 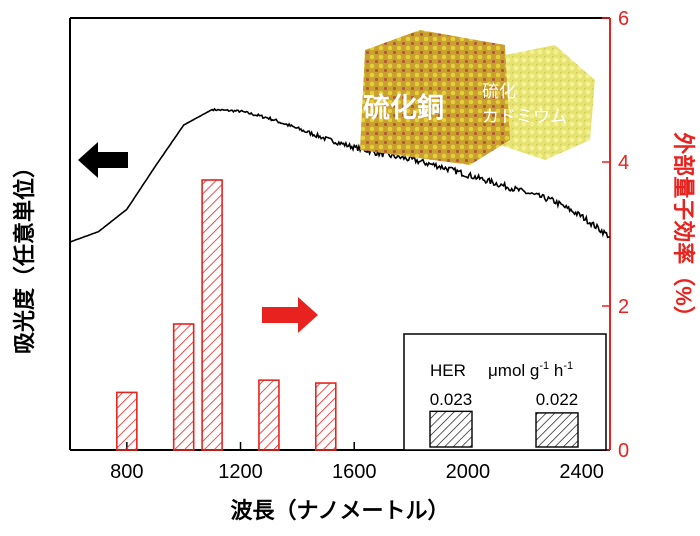 I want to click on x-tick-label: 1600, so click(x=354, y=472).